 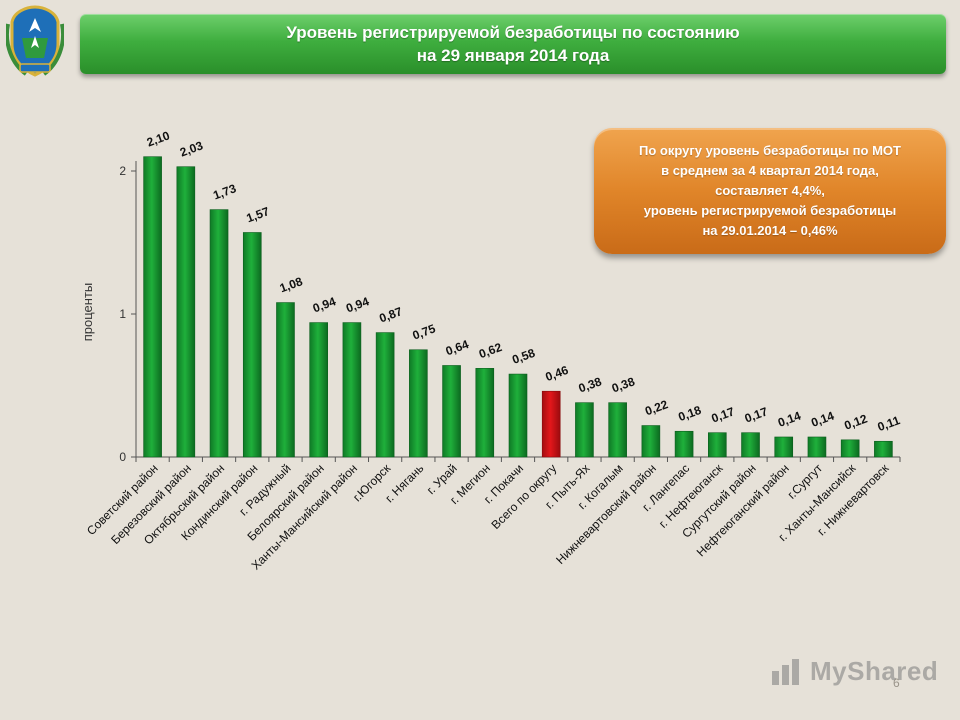 What do you see at coordinates (513, 55) in the screenshot?
I see `title-line-2: на 29 января 2014 года` at bounding box center [513, 55].